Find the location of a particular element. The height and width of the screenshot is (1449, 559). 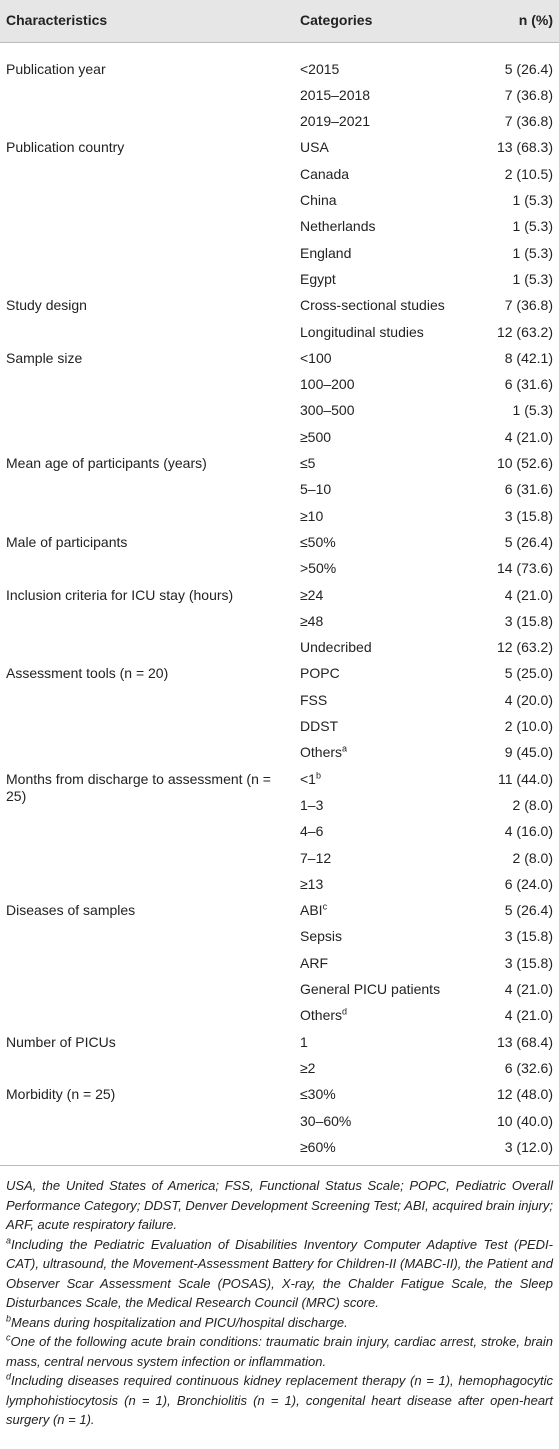

category-text: Longitudinal studies is located at coordinates (362, 331).